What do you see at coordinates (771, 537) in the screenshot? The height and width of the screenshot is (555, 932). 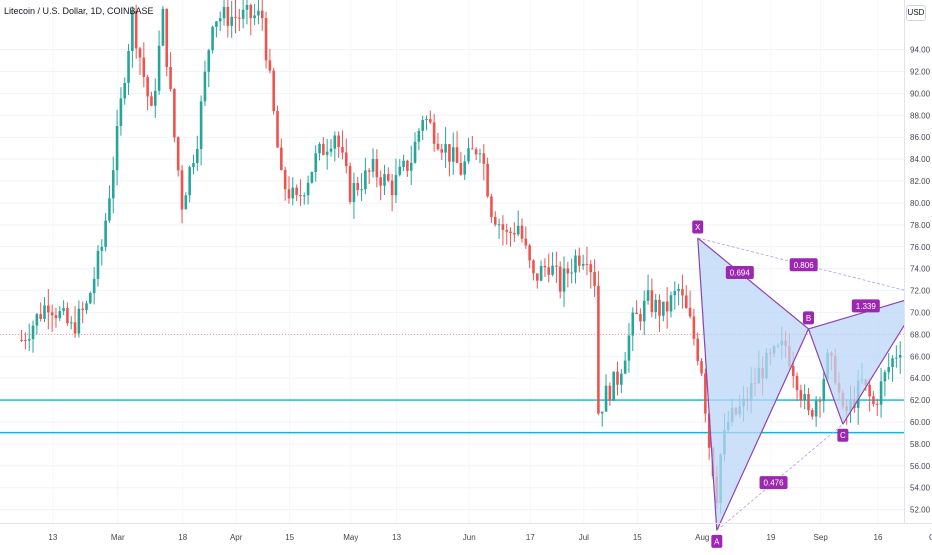 I see `x-tick-label: 19` at bounding box center [771, 537].